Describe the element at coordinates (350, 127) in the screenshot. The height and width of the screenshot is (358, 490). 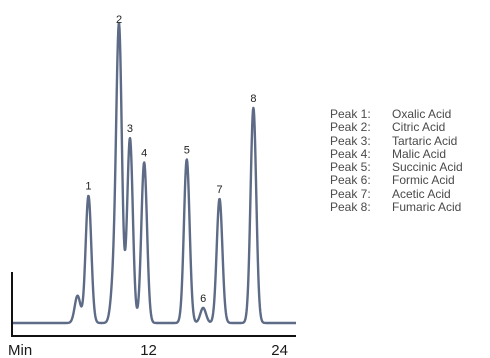
I see `legend-peak-number: Peak 2:` at that location.